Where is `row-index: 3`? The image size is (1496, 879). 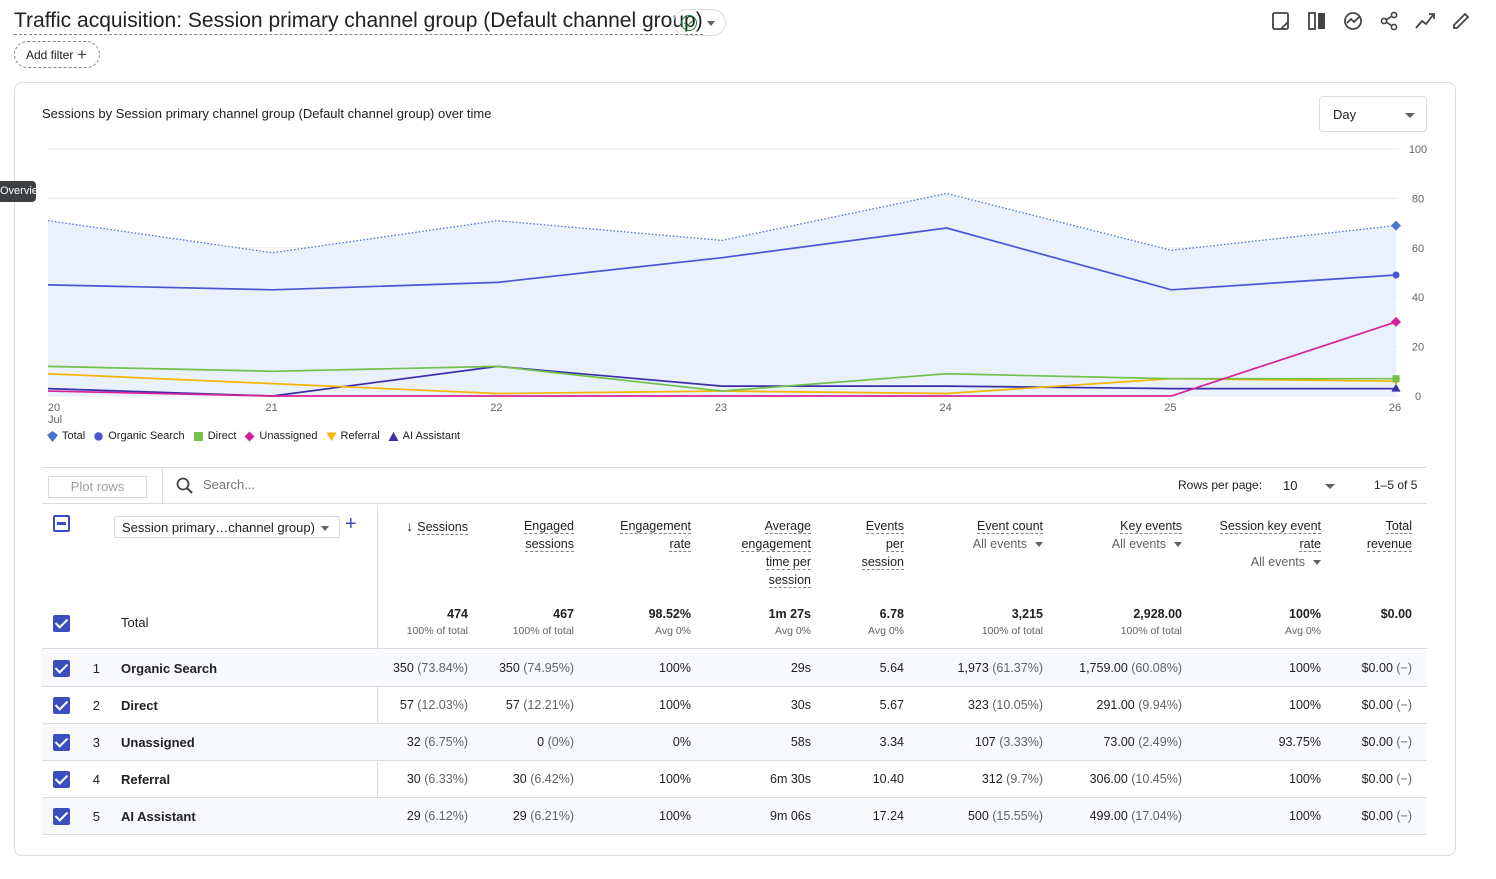
row-index: 3 is located at coordinates (96, 742).